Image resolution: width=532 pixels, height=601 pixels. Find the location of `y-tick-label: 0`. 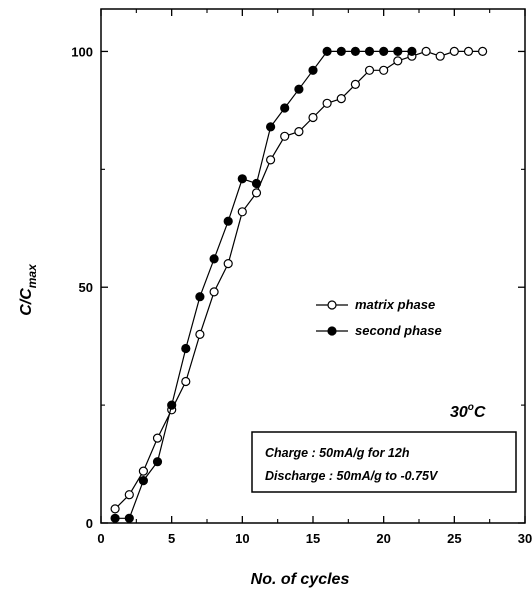

y-tick-label: 0 is located at coordinates (89, 523).